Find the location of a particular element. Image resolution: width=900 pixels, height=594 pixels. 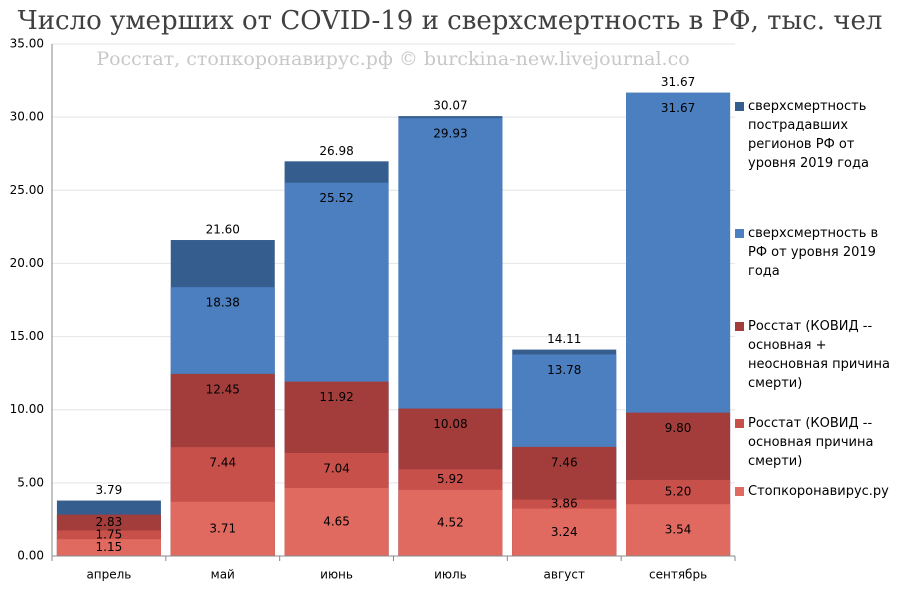

data-label: 1.15 is located at coordinates (109, 547).